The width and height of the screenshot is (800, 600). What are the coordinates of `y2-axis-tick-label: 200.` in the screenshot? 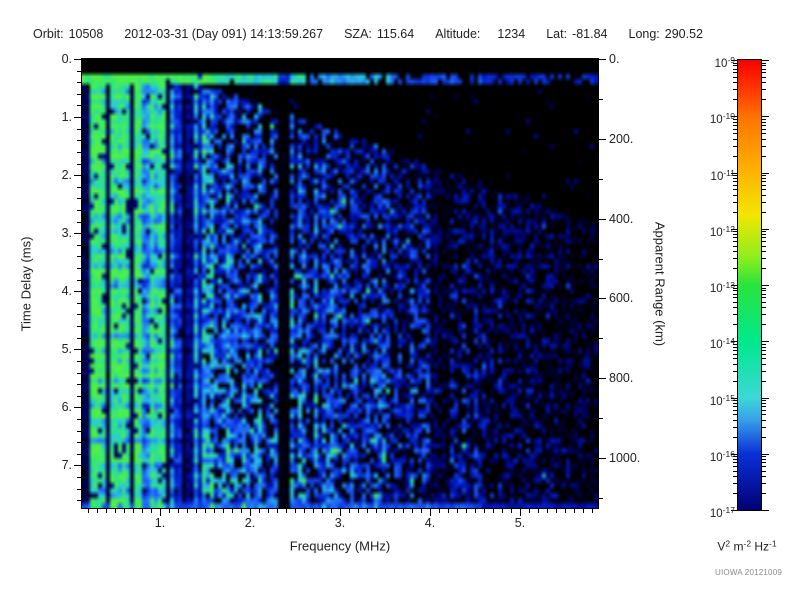 It's located at (621, 139).